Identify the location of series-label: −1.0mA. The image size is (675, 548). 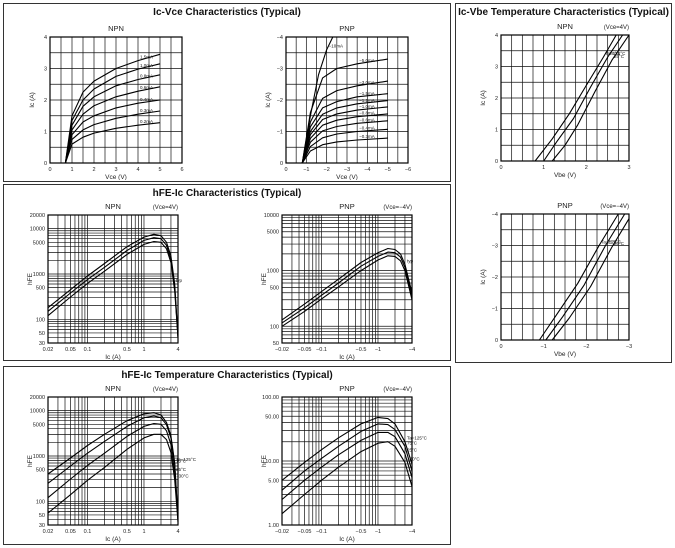
(367, 106).